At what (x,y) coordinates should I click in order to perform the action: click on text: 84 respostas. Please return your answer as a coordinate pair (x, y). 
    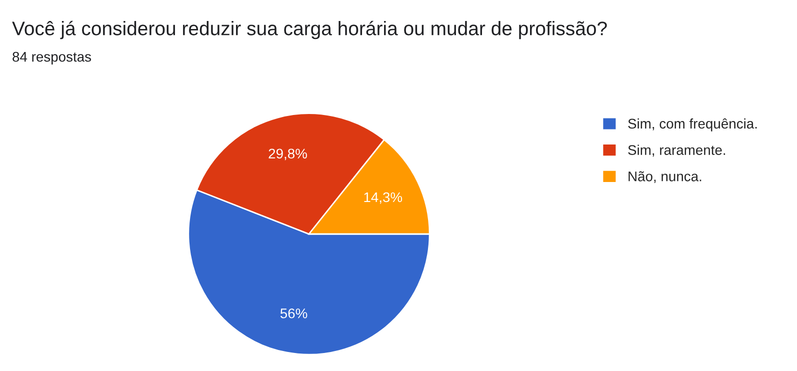
    Looking at the image, I should click on (52, 58).